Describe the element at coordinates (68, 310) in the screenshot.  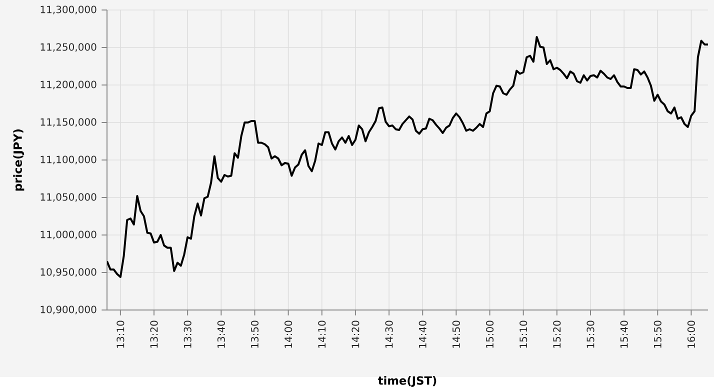
I see `y-tick-label: 10,900,000` at that location.